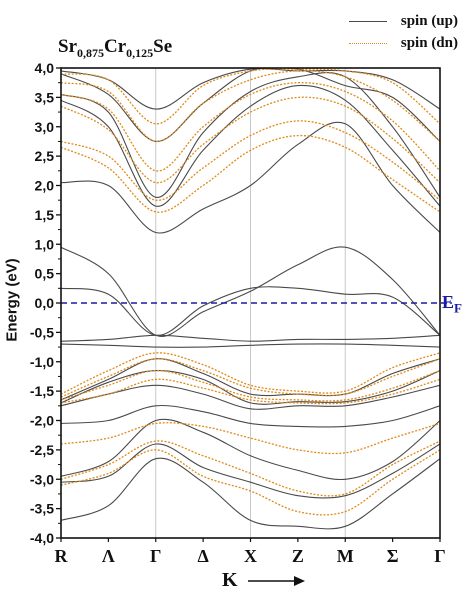 The width and height of the screenshot is (474, 596). What do you see at coordinates (45, 127) in the screenshot?
I see `y-tick-label-2: 3,0` at bounding box center [45, 127].